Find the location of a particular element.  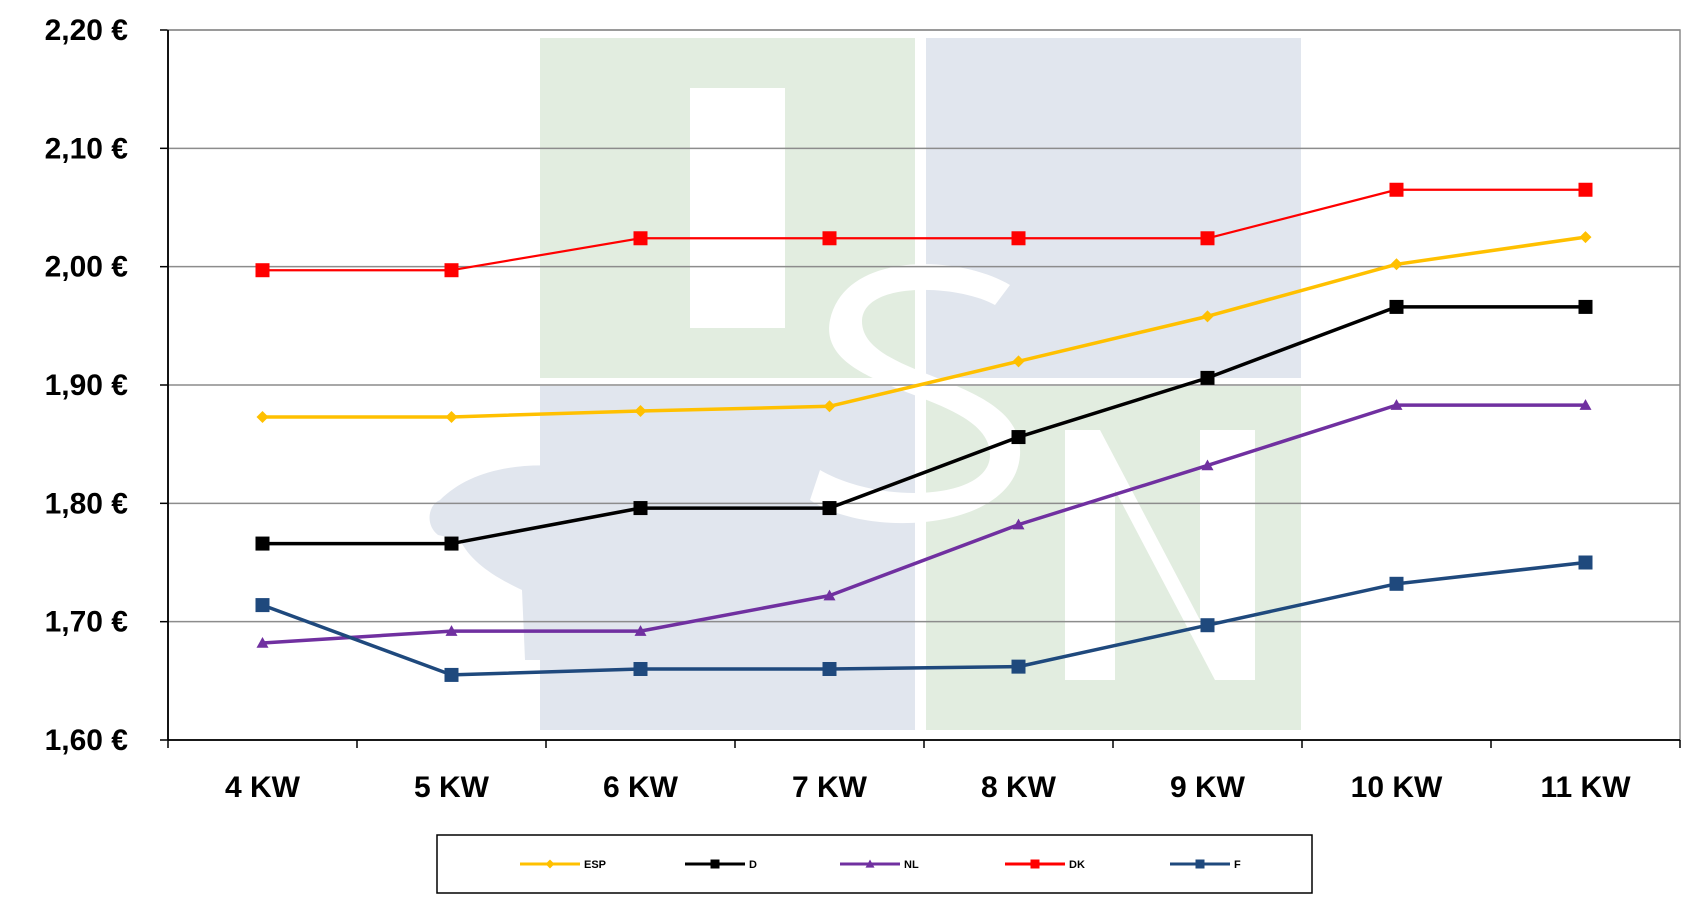

series-f is located at coordinates (924, 618).